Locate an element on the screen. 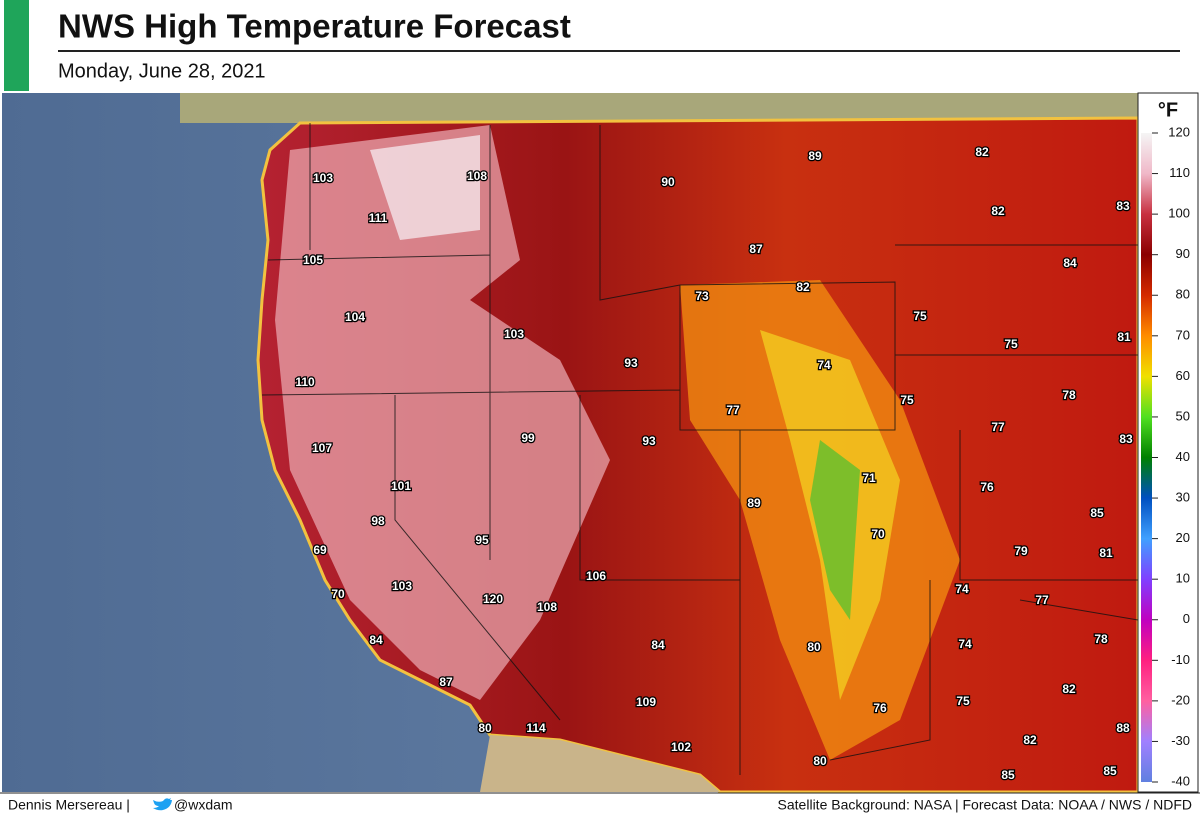 This screenshot has height=825, width=1200. temp-label: 90 is located at coordinates (668, 182).